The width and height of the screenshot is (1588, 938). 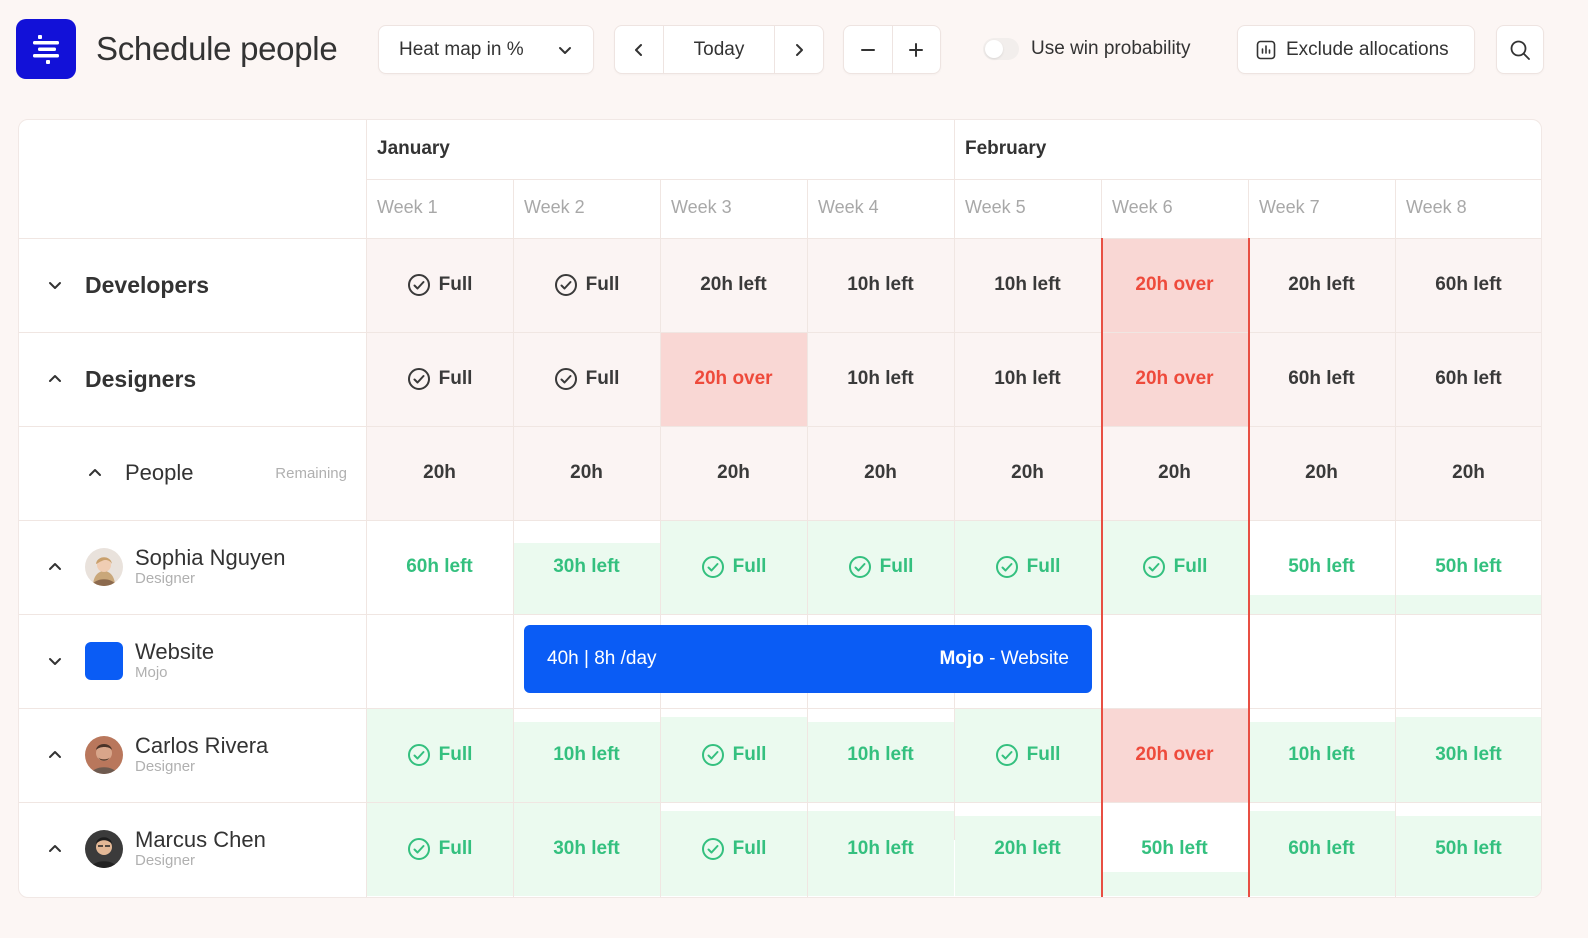 I want to click on week-label: Week 5, so click(x=995, y=207).